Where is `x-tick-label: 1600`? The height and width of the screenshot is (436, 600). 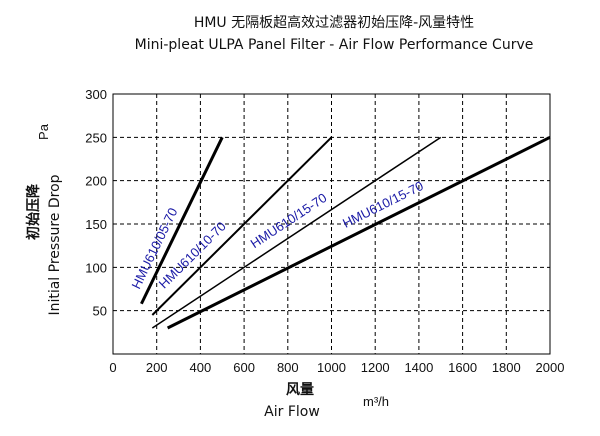
x-tick-label: 1600 is located at coordinates (462, 367).